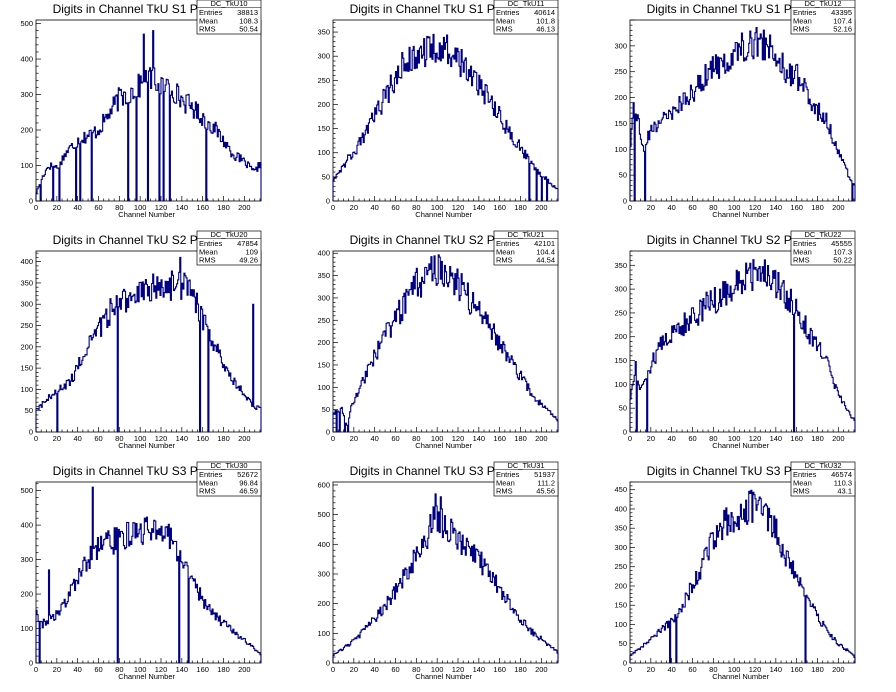  I want to click on stats-mean-value: 110.3, so click(843, 482).